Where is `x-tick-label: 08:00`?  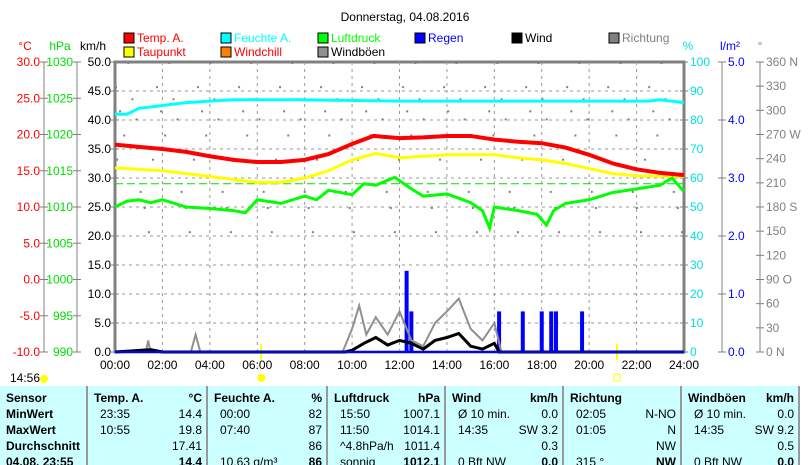 x-tick-label: 08:00 is located at coordinates (305, 365).